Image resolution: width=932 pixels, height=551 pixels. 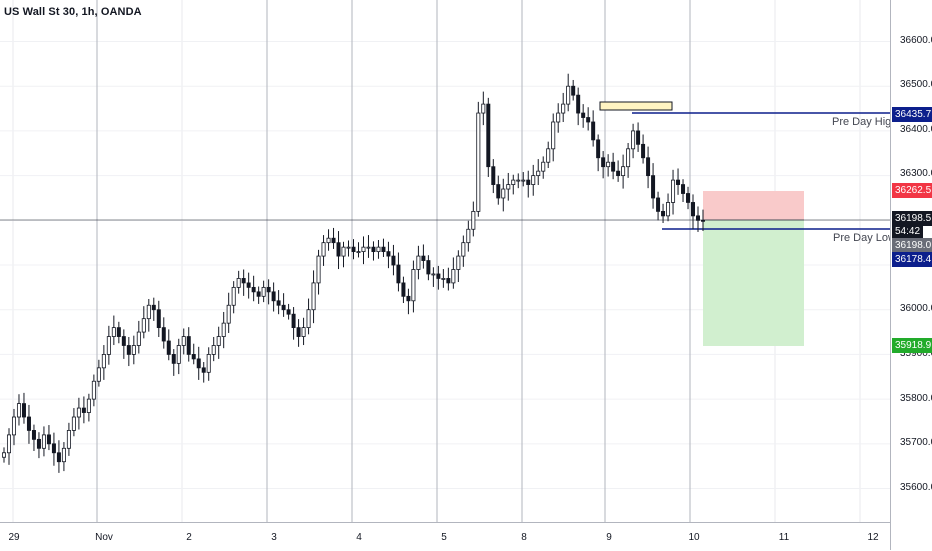 I want to click on price-tick: 35600.0, so click(x=916, y=487).